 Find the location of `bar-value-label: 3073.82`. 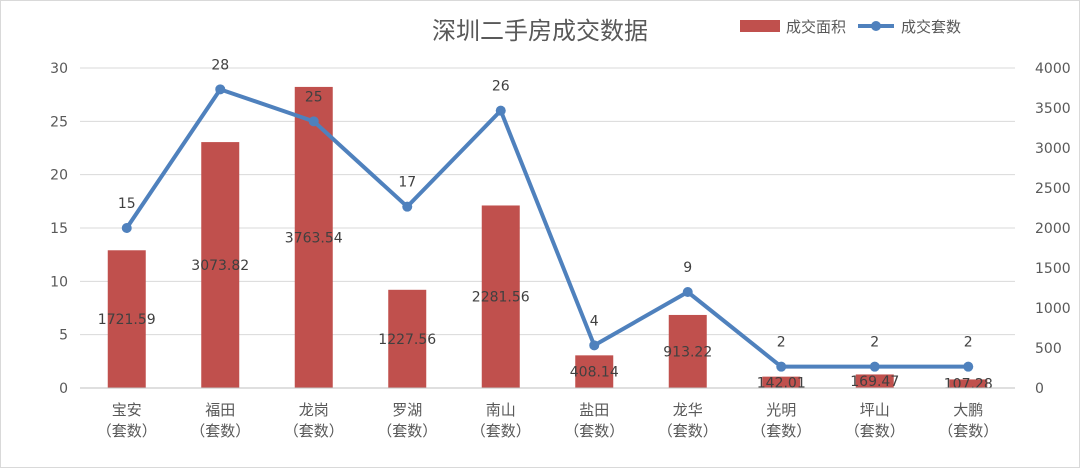

bar-value-label: 3073.82 is located at coordinates (220, 266).